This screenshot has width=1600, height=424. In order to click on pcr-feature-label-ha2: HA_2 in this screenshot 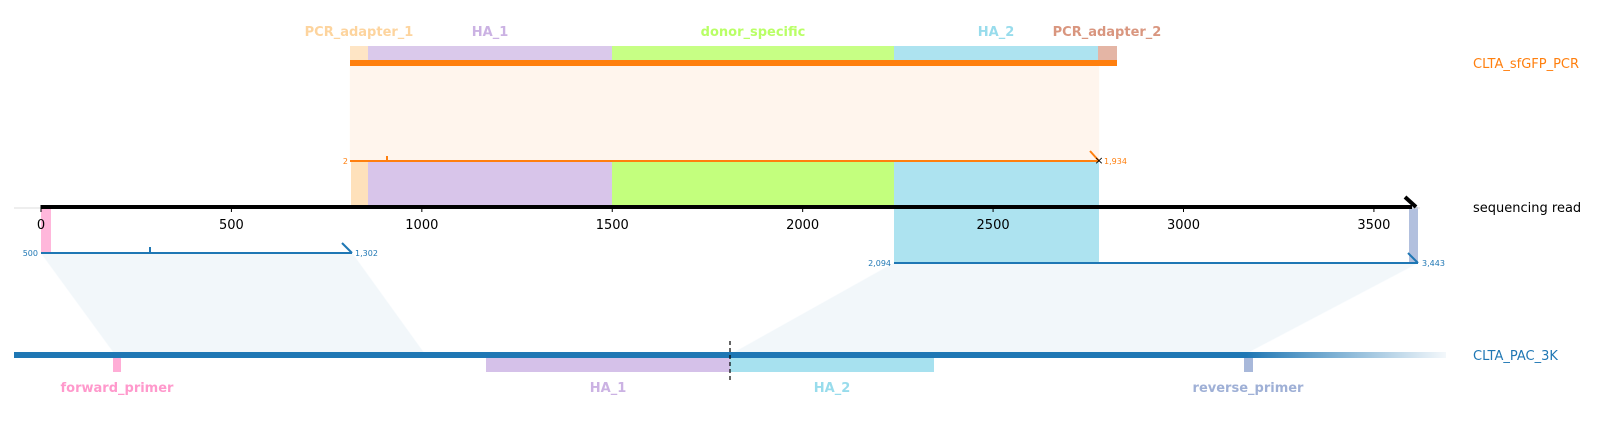, I will do `click(996, 32)`.